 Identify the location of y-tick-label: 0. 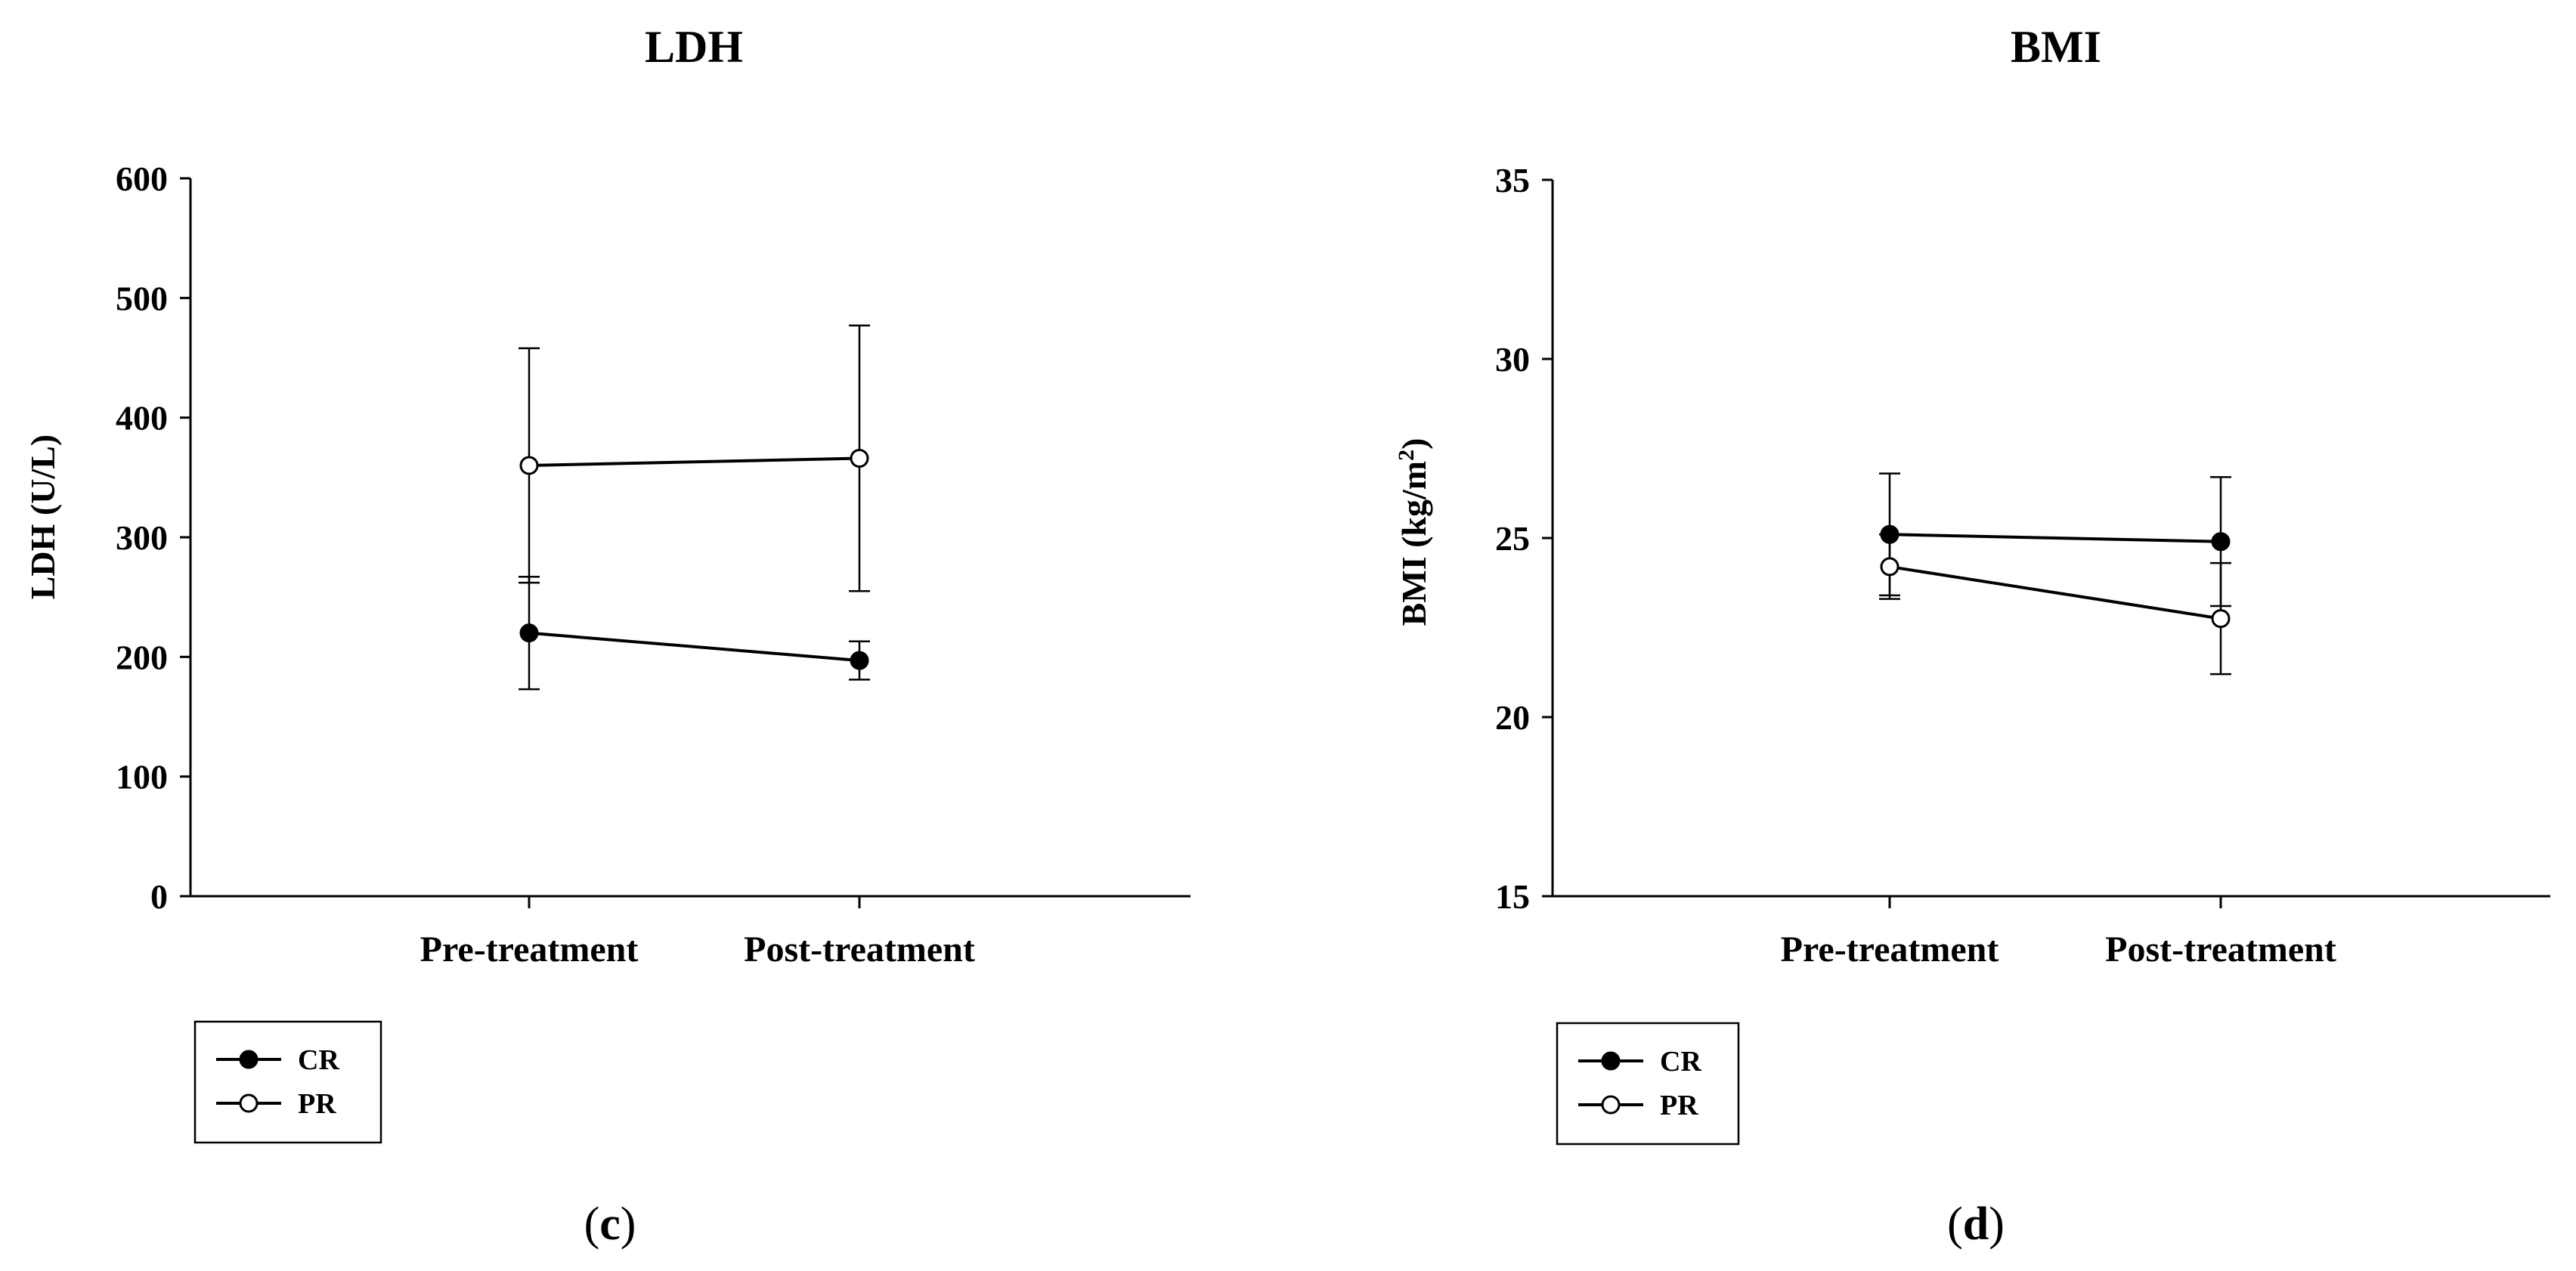
(159, 896).